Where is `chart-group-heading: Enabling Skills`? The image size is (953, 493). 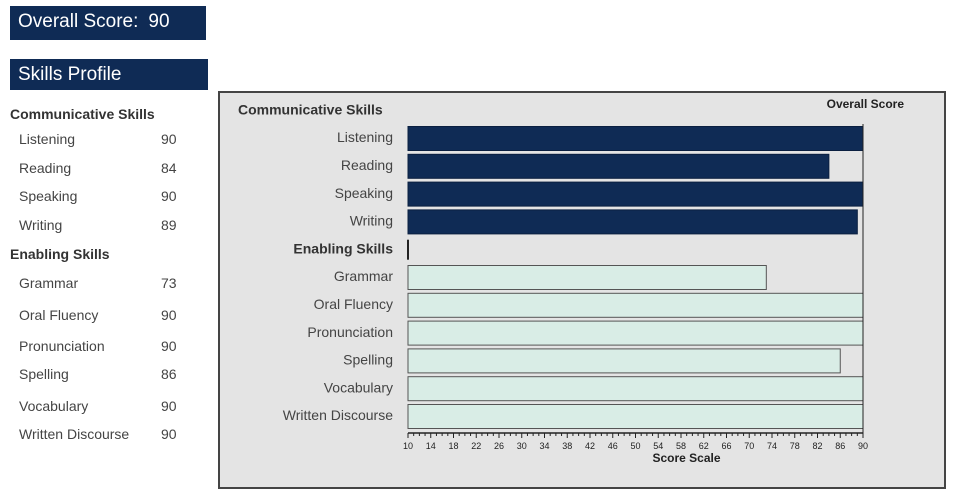
chart-group-heading: Enabling Skills is located at coordinates (343, 248).